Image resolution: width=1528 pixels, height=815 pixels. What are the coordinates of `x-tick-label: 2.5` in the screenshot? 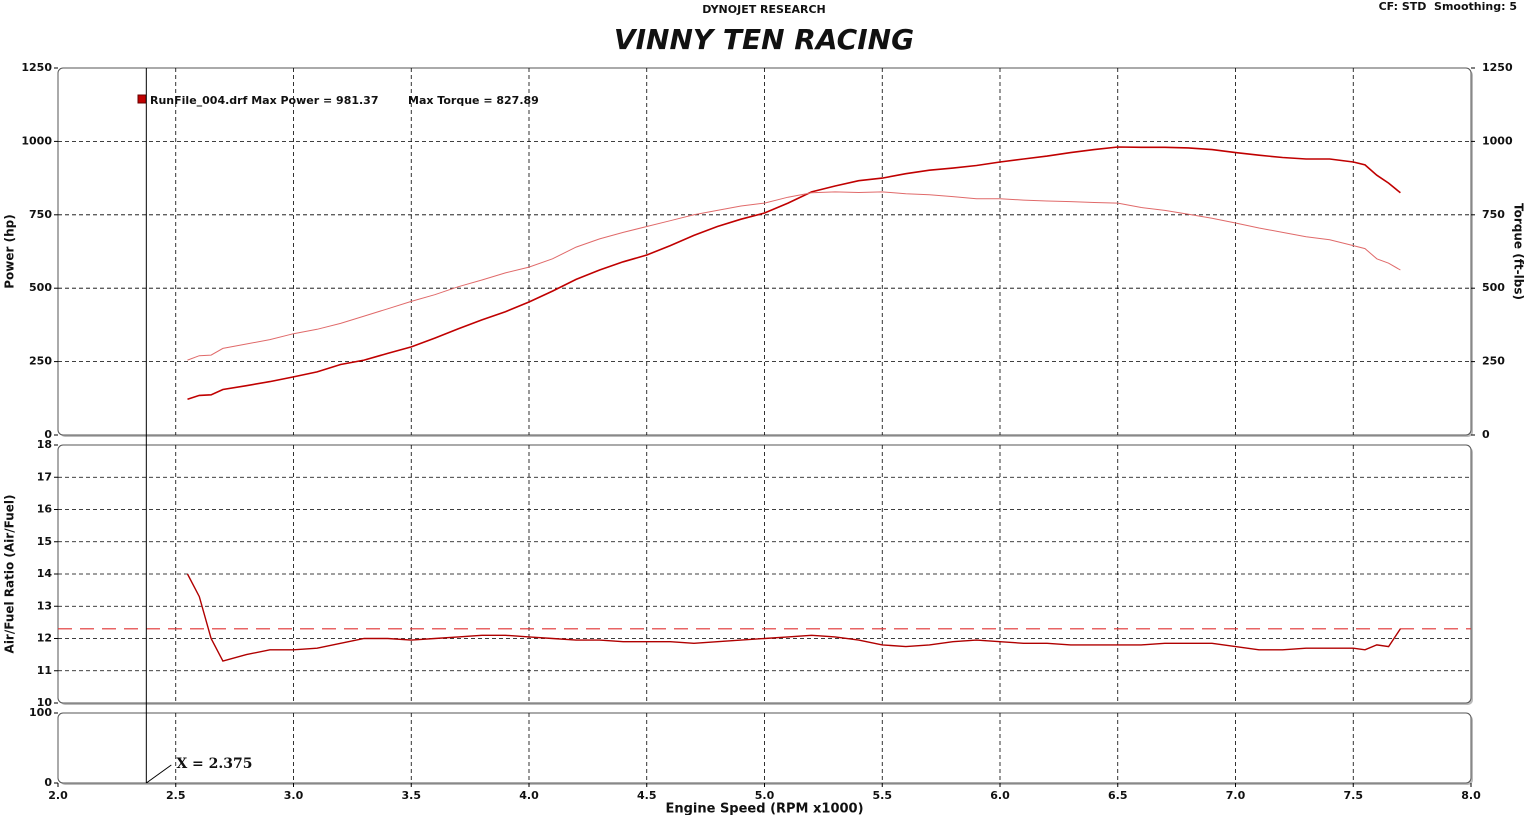 It's located at (176, 795).